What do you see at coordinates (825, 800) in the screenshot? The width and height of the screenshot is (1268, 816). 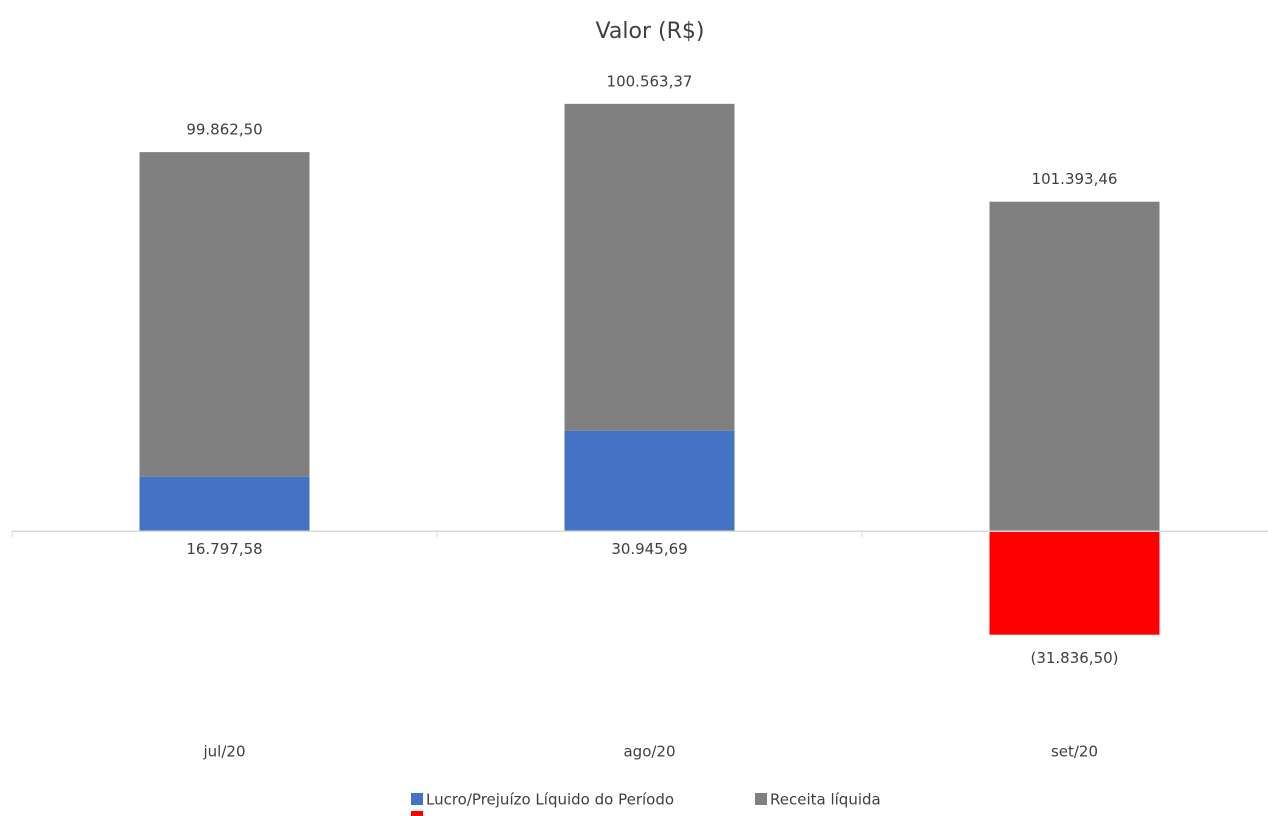 I see `legend-label: Receita líquida` at bounding box center [825, 800].